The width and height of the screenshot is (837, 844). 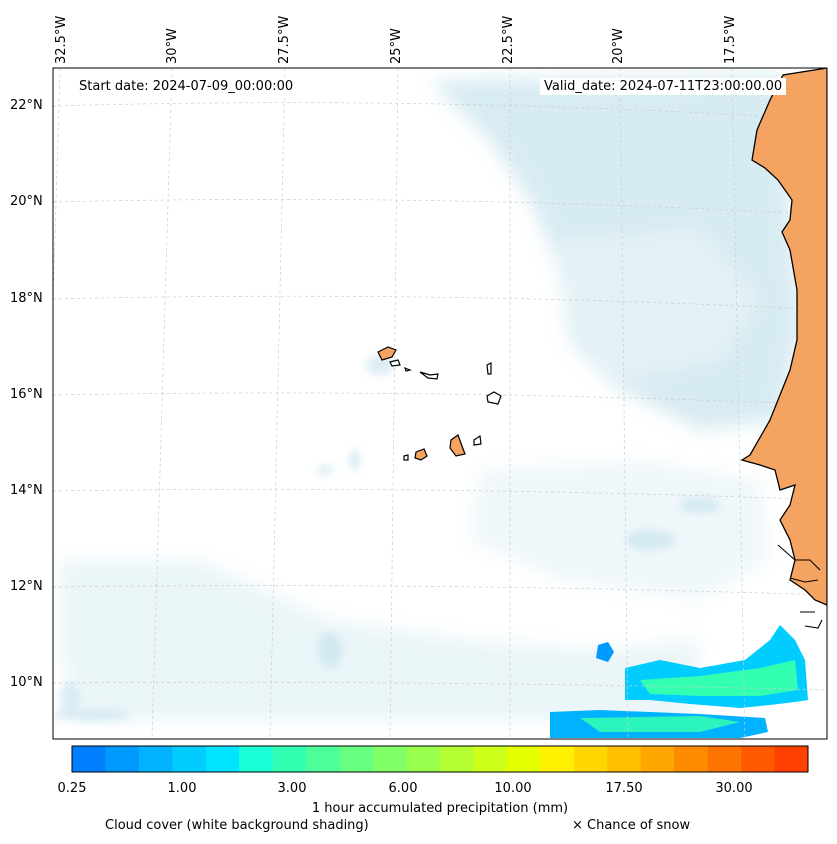 I want to click on lat-tick-label: 12°N, so click(x=26, y=586).